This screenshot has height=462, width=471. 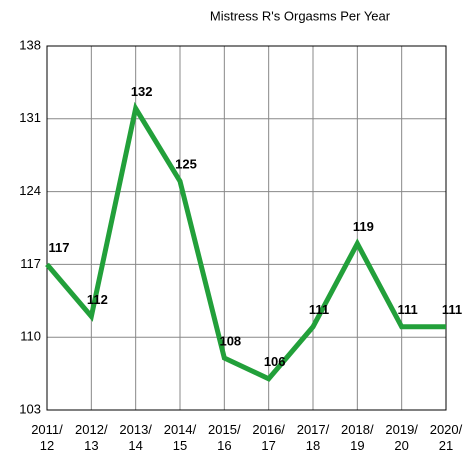 What do you see at coordinates (30, 190) in the screenshot?
I see `y-tick-label: 124` at bounding box center [30, 190].